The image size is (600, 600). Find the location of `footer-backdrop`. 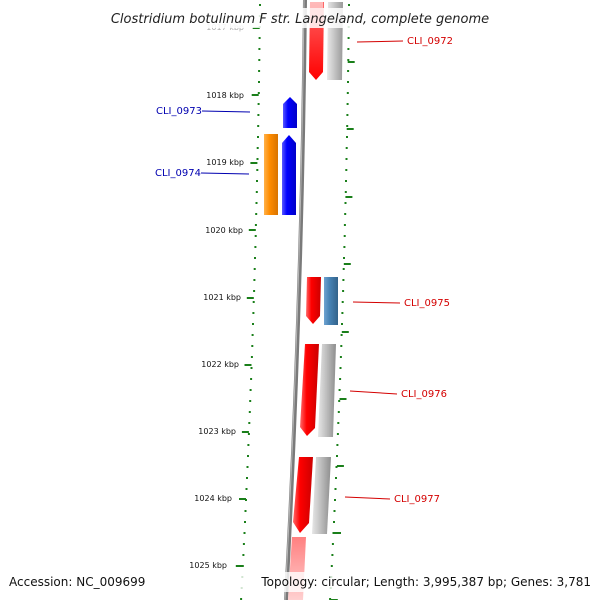

footer-backdrop is located at coordinates (300, 582).